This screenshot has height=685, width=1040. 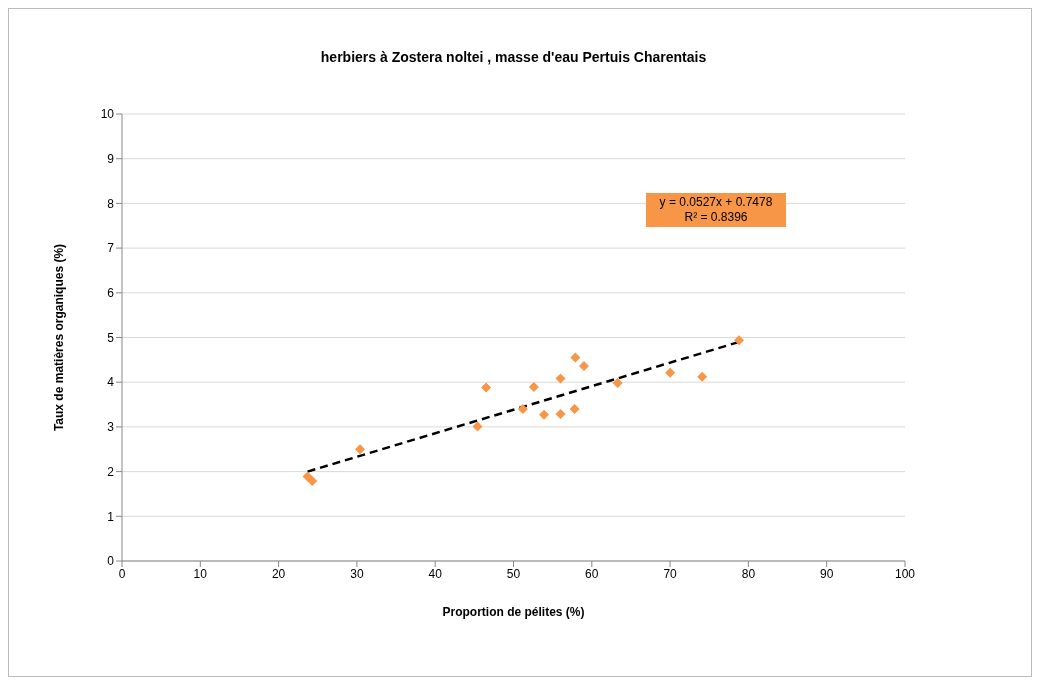 What do you see at coordinates (111, 337) in the screenshot?
I see `y-tick-label: 5` at bounding box center [111, 337].